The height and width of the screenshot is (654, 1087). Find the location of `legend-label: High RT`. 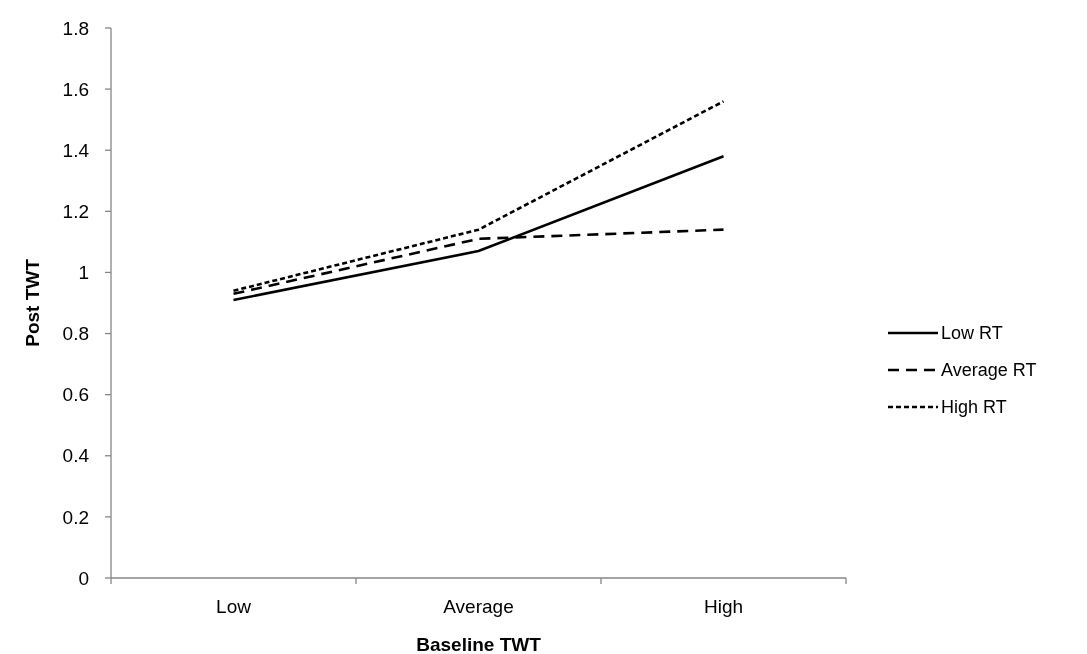

legend-label: High RT is located at coordinates (974, 407).